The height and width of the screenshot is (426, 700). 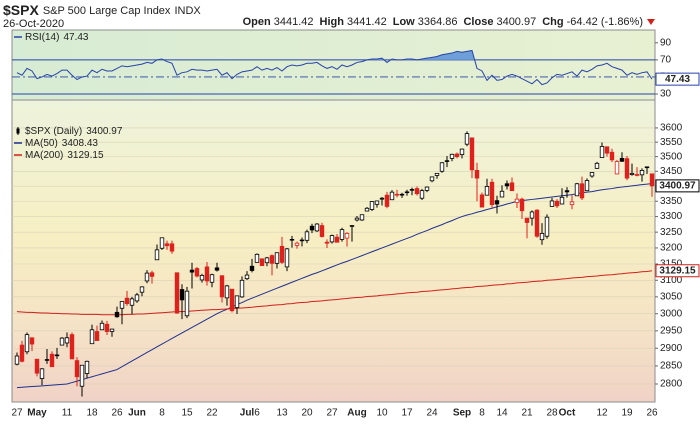 I want to click on legend-value: 47.43, so click(x=75, y=37).